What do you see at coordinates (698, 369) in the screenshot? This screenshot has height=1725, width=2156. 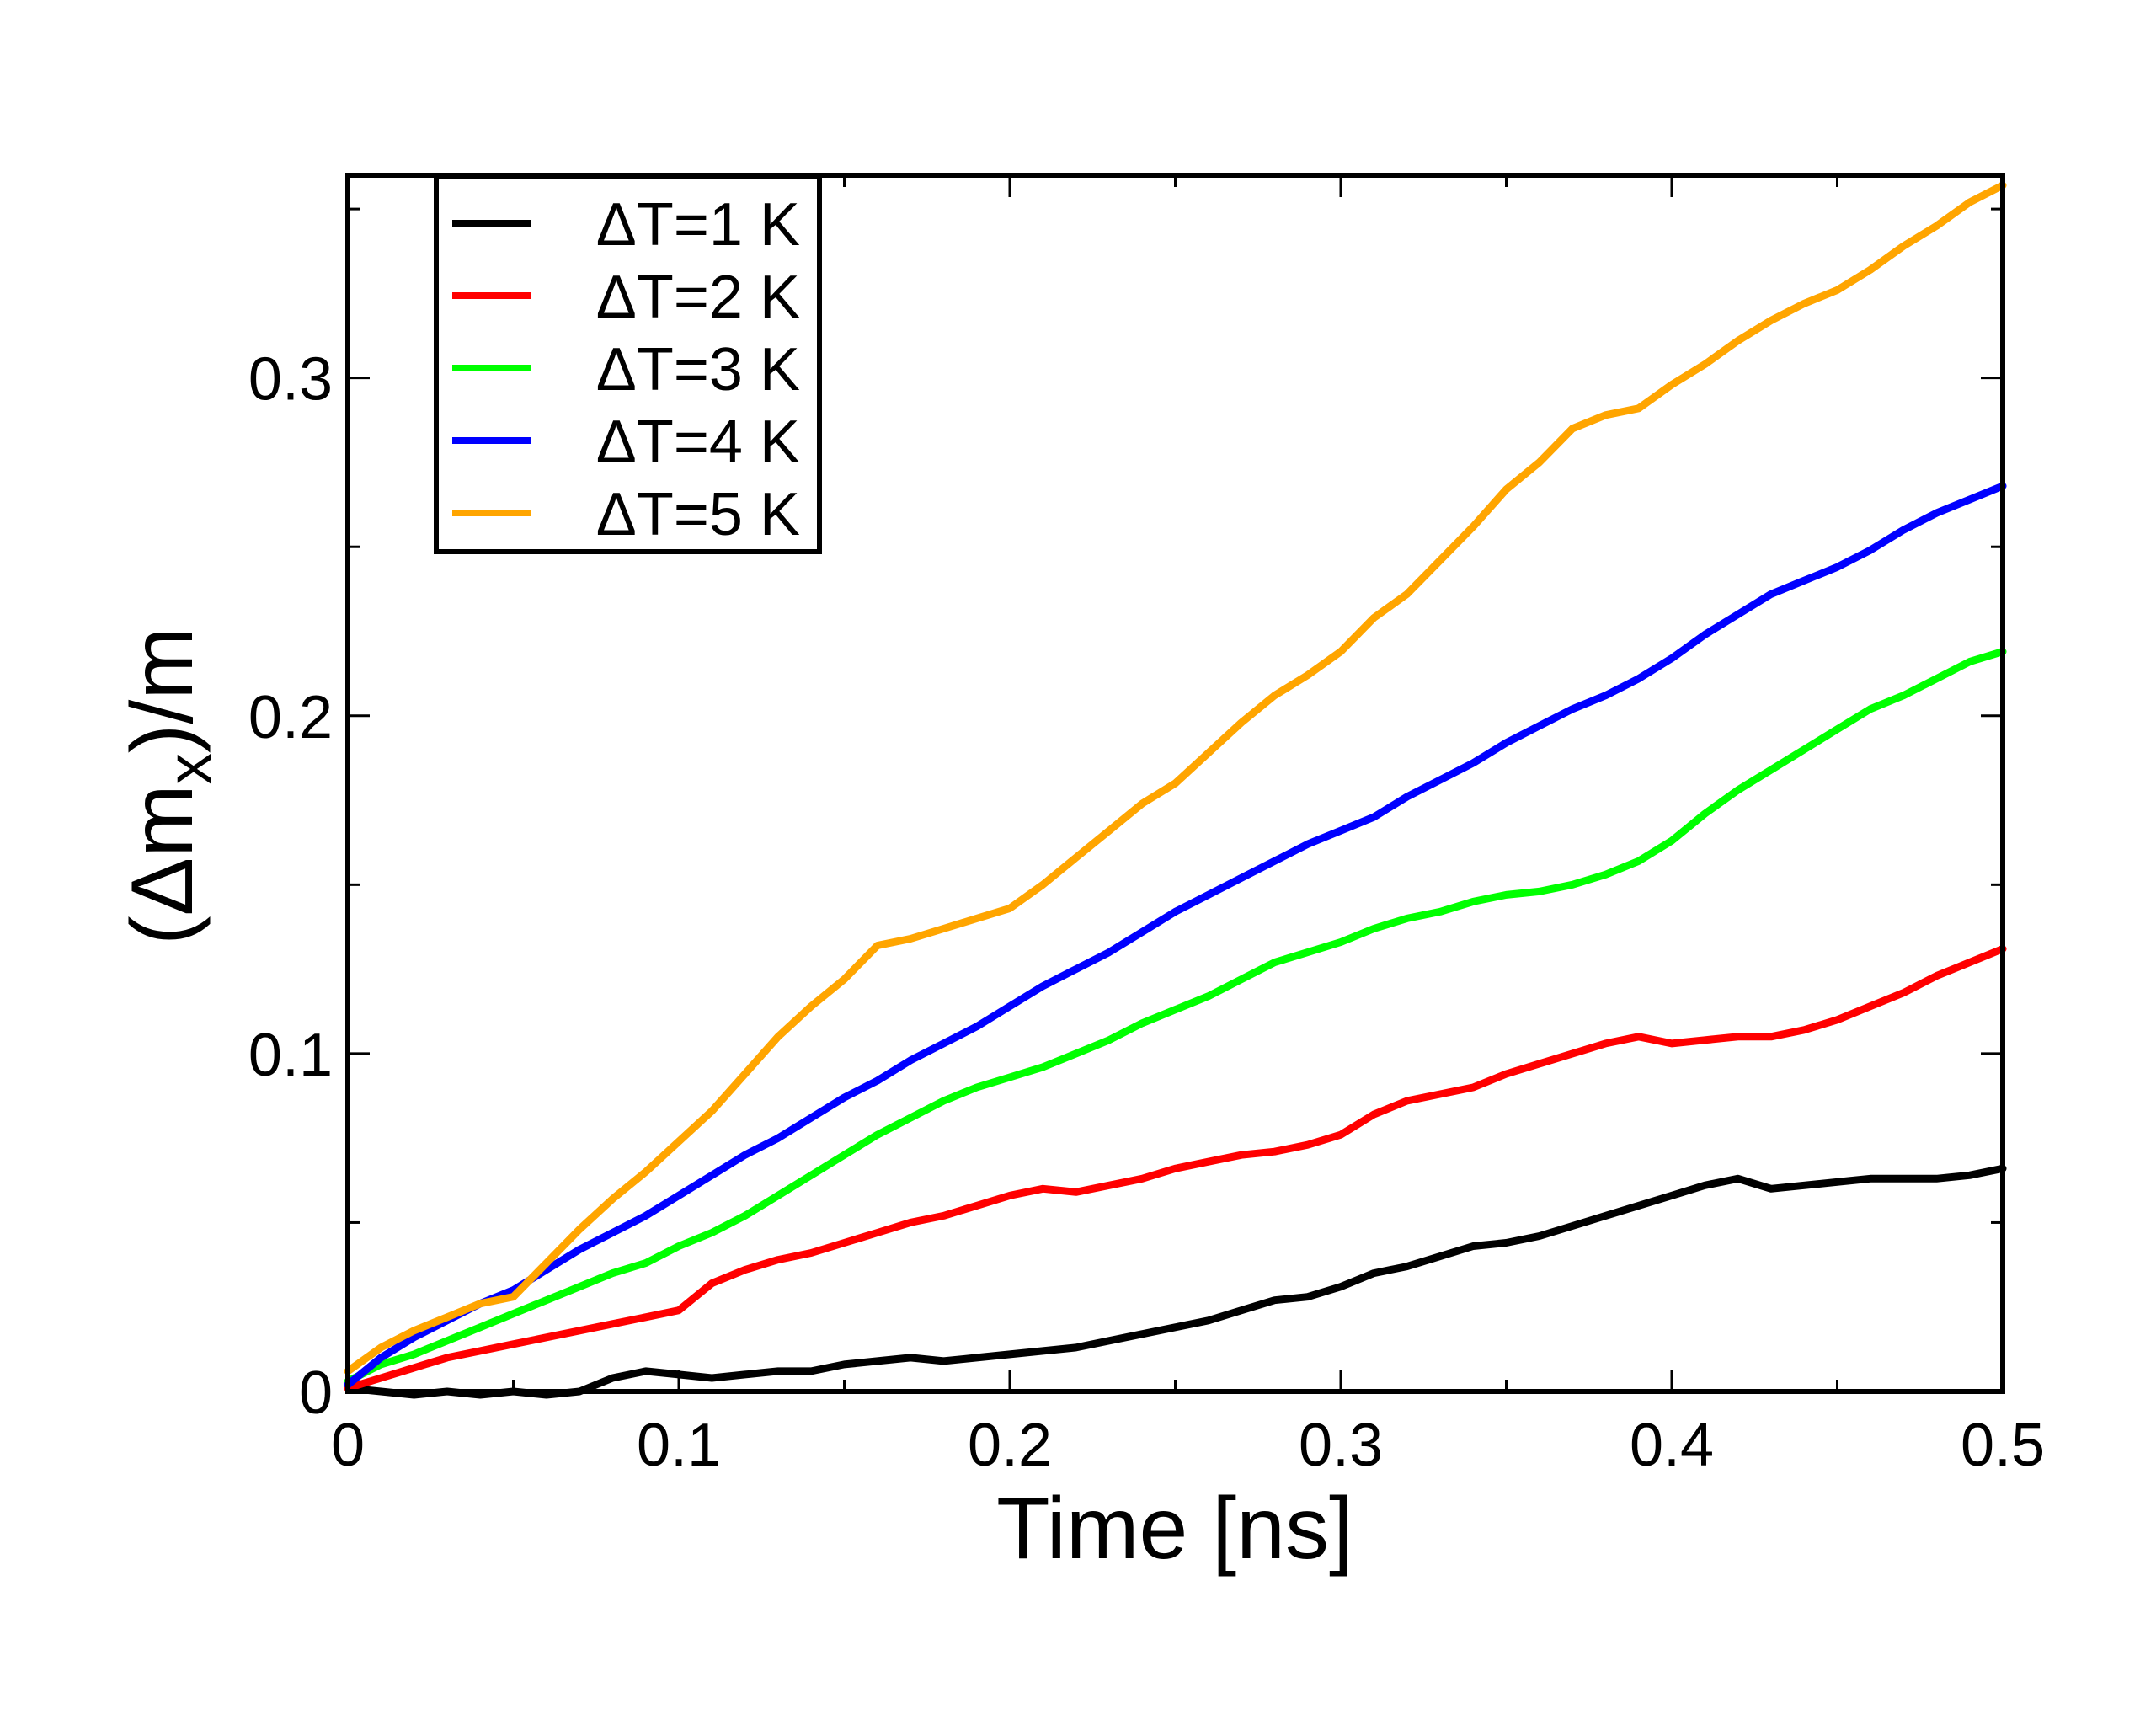 I see `legend-label-3: ΔT=3 K` at bounding box center [698, 369].